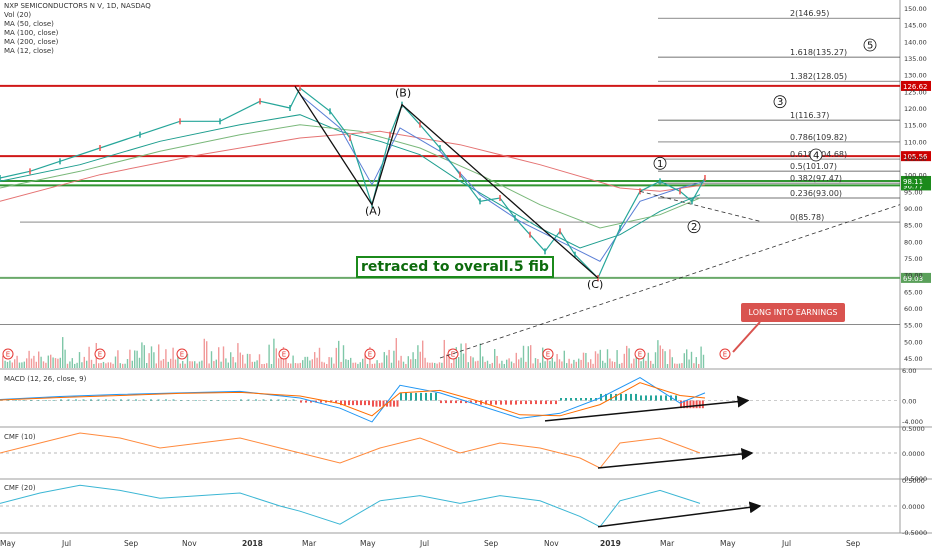 The height and width of the screenshot is (550, 932). I want to click on cmf10-pane: 0.5000 0.0000 -0.5000, so click(463, 454).